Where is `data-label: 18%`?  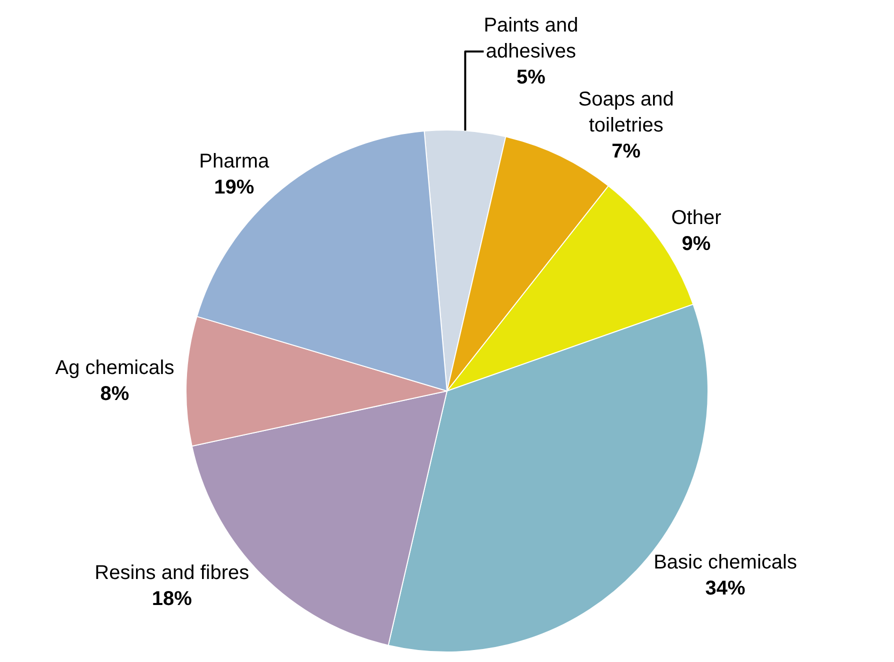 data-label: 18% is located at coordinates (172, 599).